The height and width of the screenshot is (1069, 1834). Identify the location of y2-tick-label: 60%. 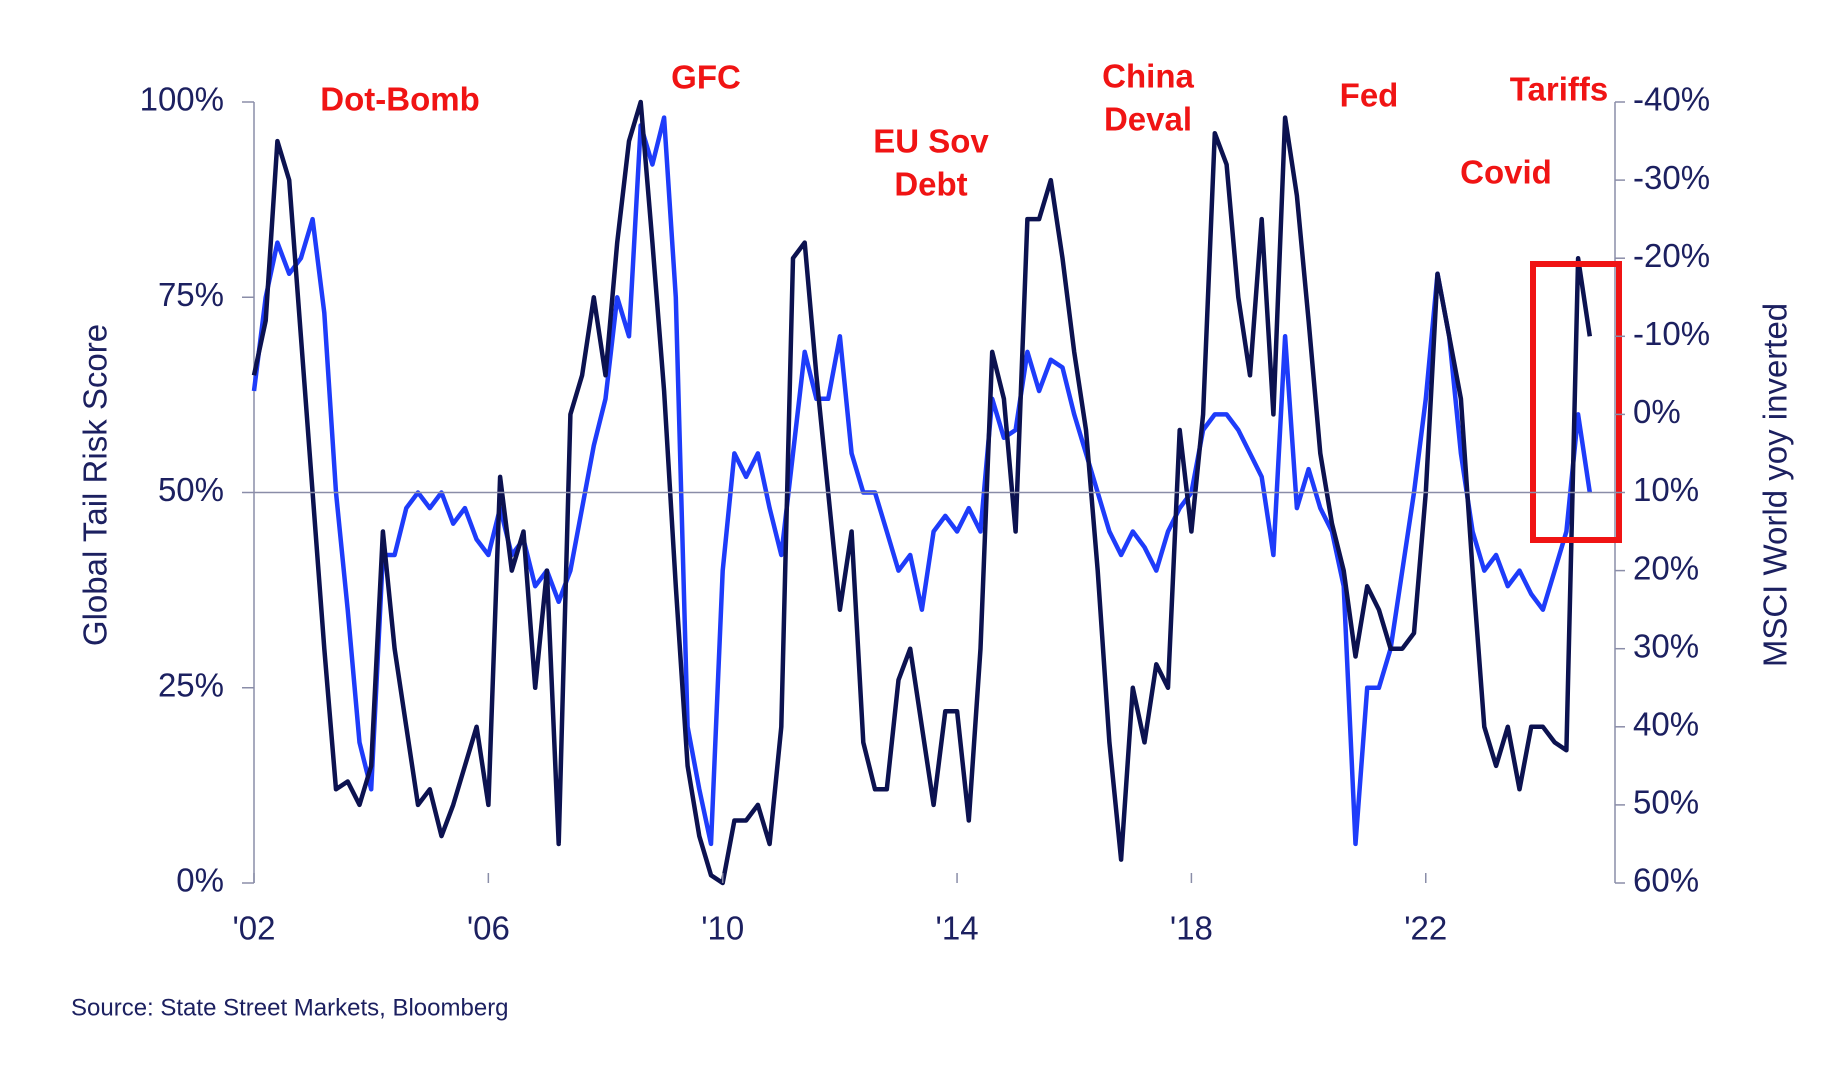
(1666, 880).